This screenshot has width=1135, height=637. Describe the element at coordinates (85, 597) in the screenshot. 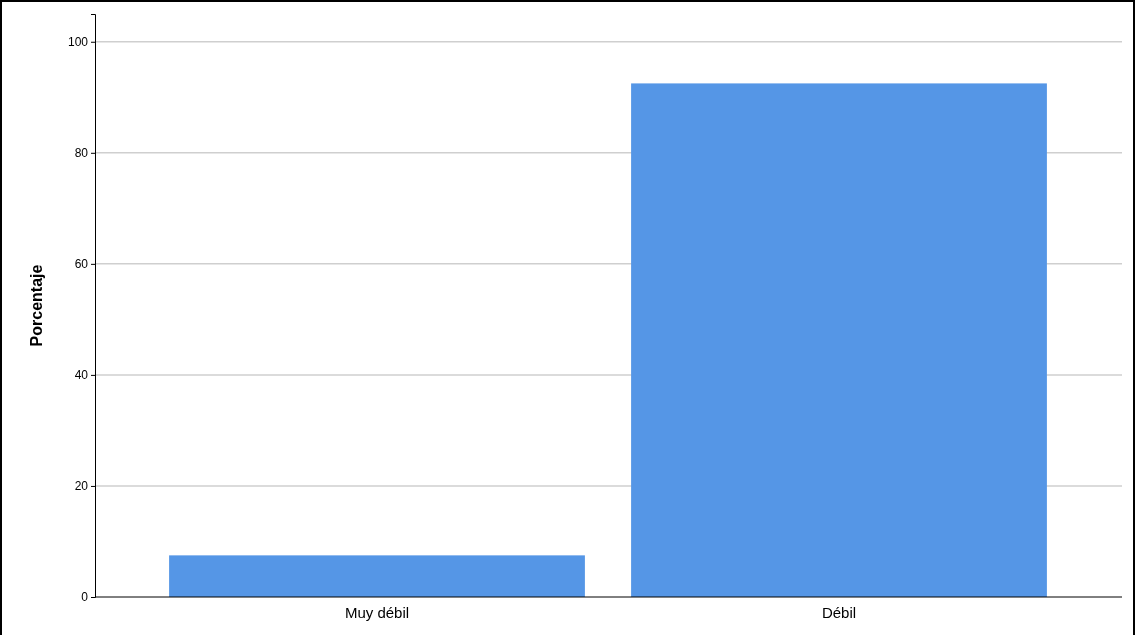

I see `y-tick-label: 0` at that location.